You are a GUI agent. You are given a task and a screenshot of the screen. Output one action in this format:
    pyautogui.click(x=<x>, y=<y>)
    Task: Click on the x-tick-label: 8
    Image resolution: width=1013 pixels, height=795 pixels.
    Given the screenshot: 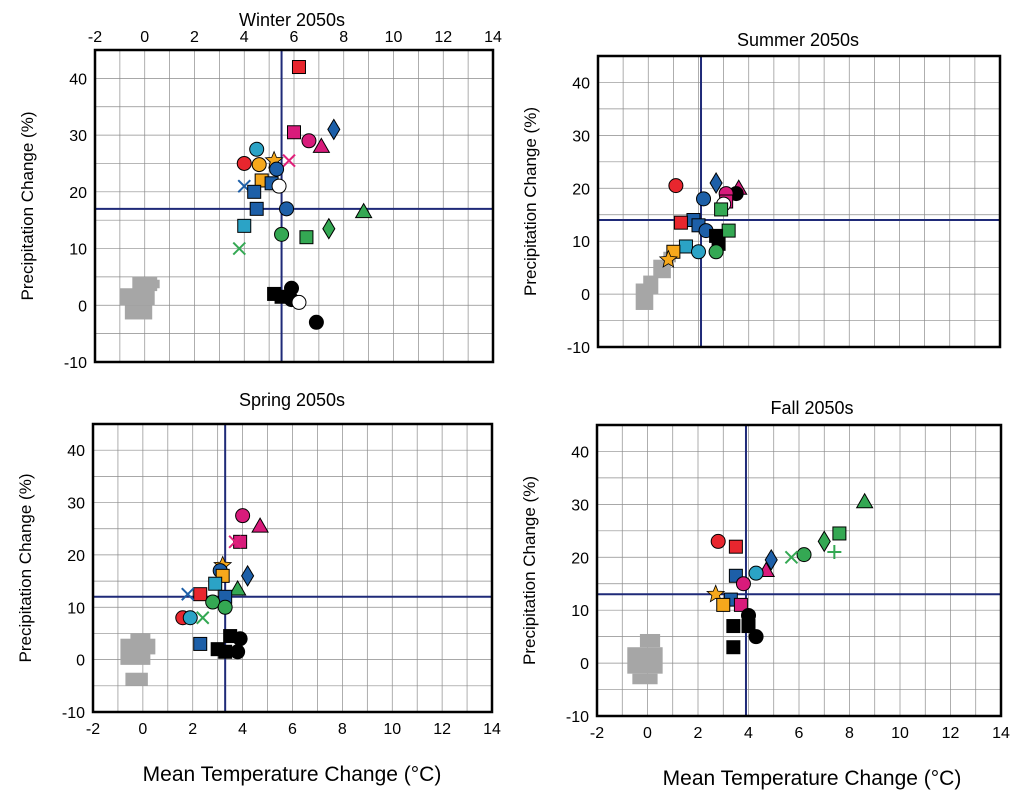 What is the action you would take?
    pyautogui.click(x=849, y=733)
    